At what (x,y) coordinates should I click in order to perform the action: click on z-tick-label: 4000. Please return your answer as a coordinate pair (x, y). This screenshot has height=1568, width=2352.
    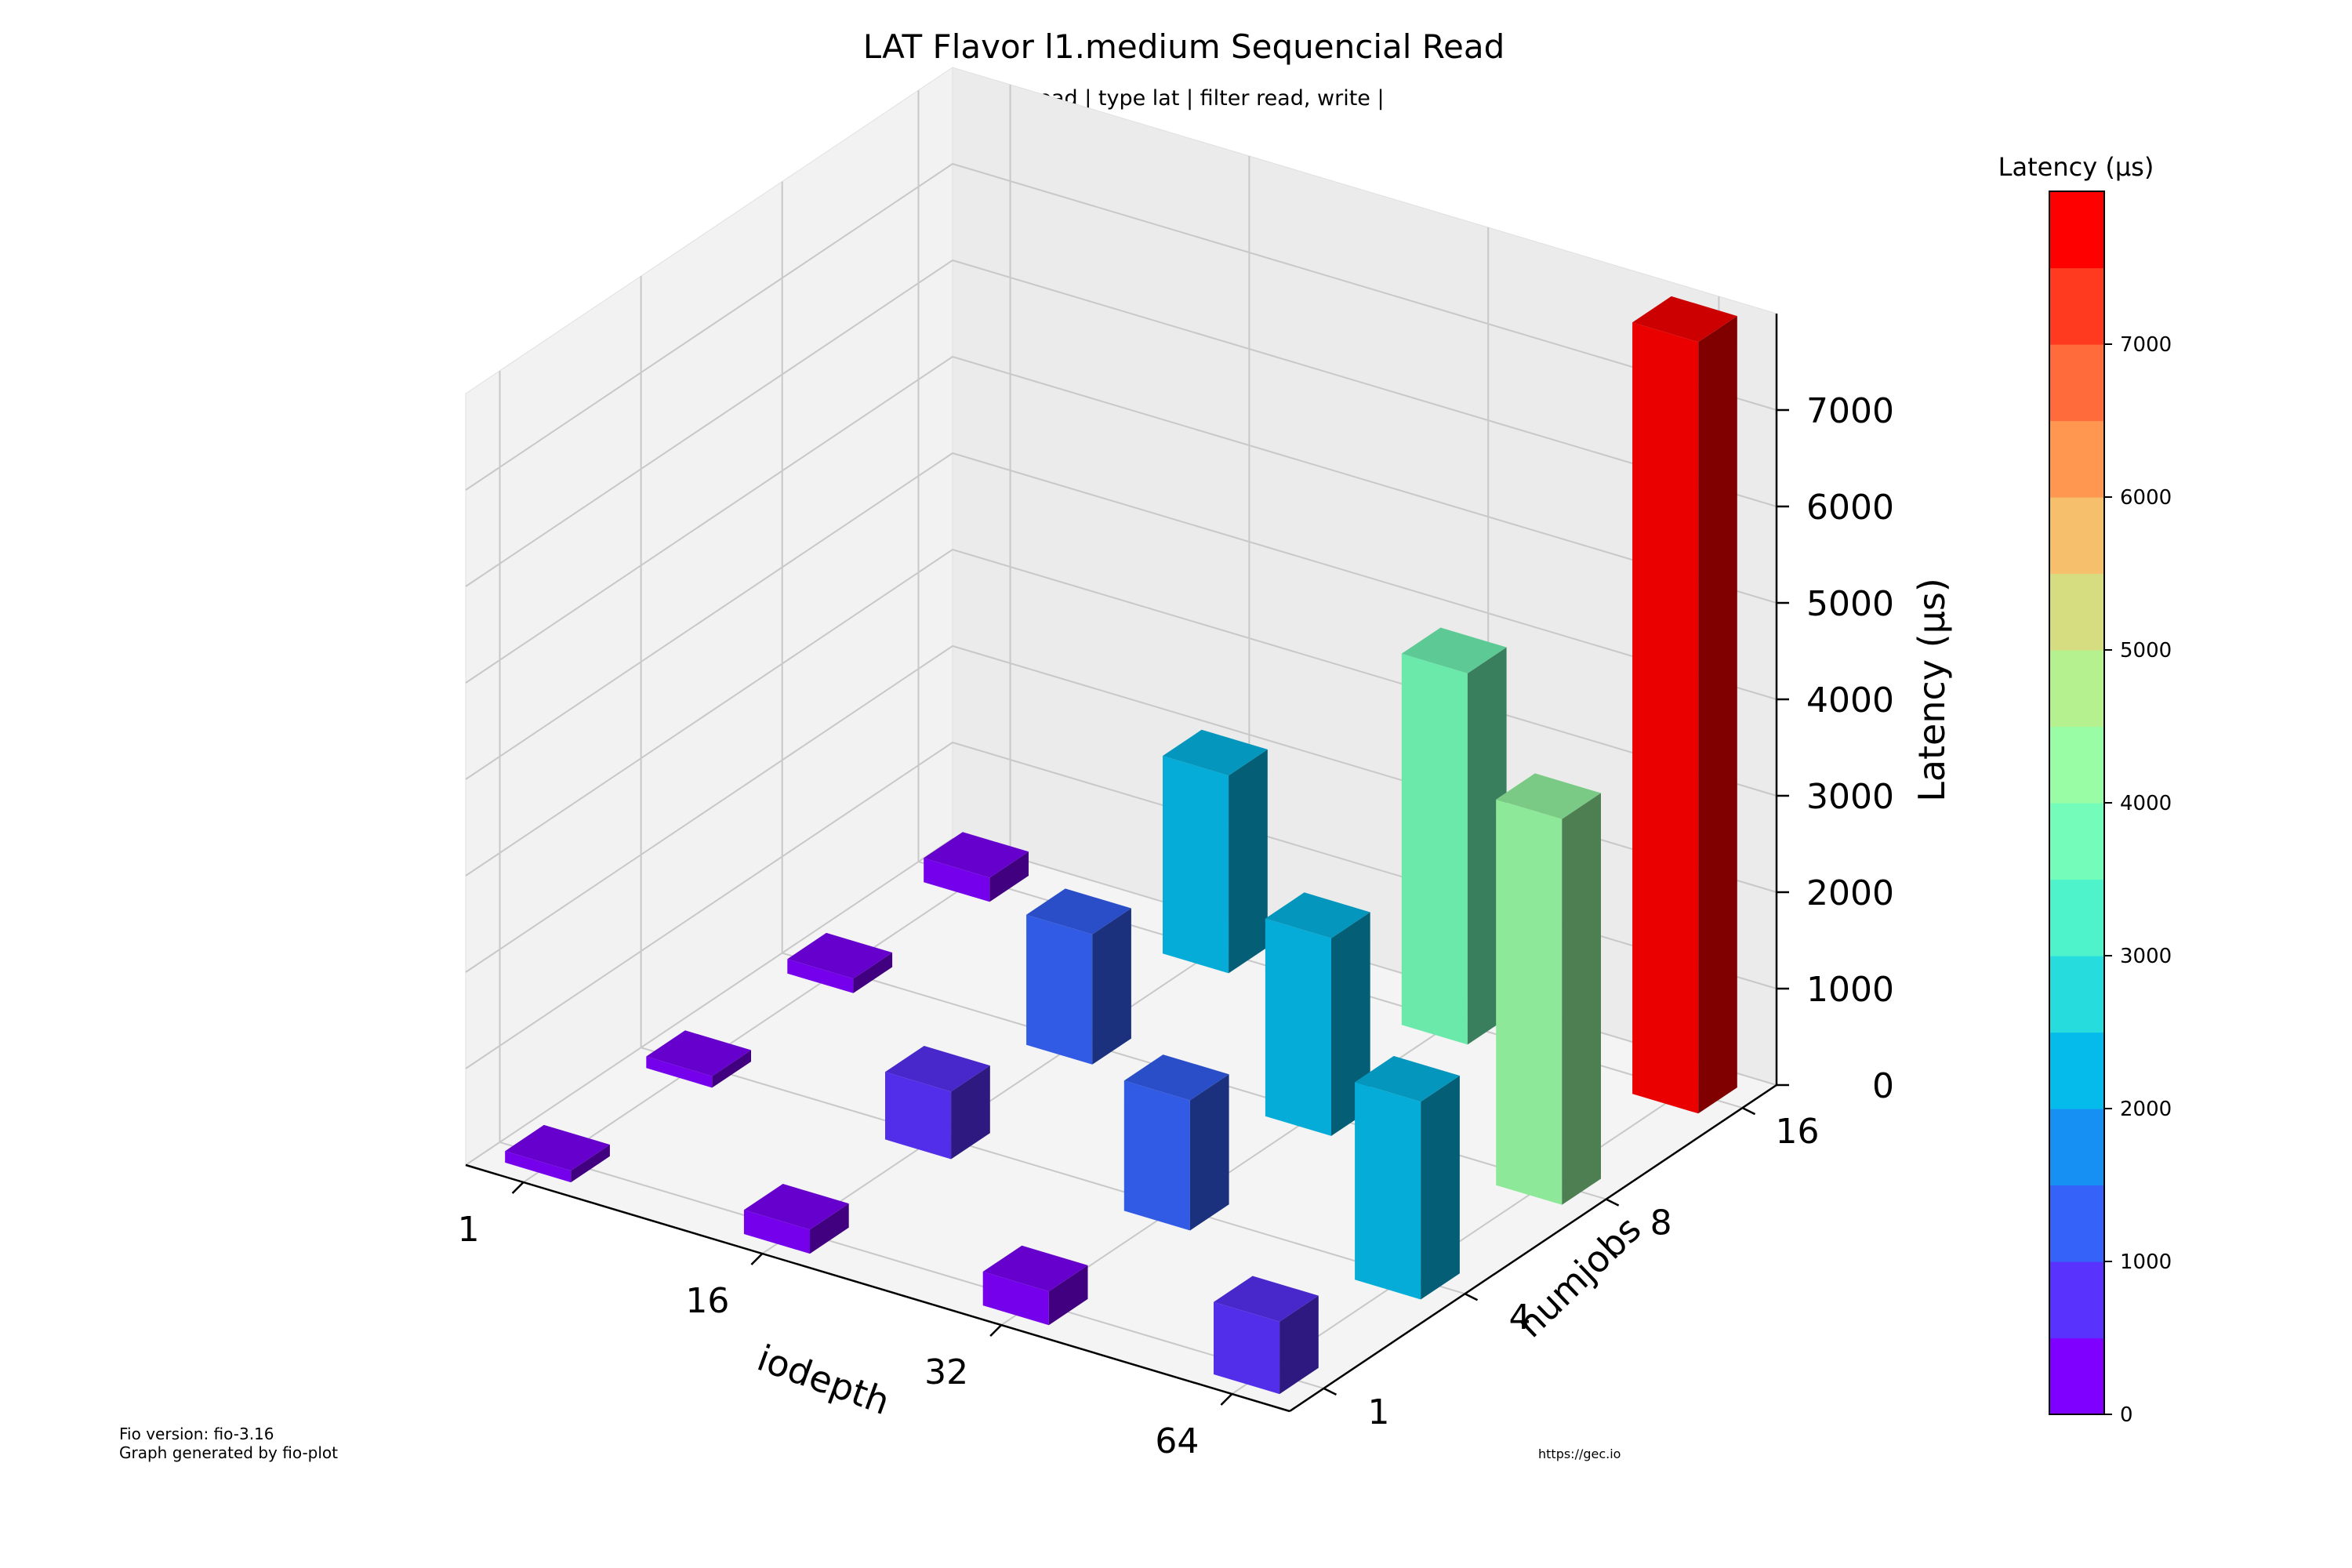
    Looking at the image, I should click on (1850, 700).